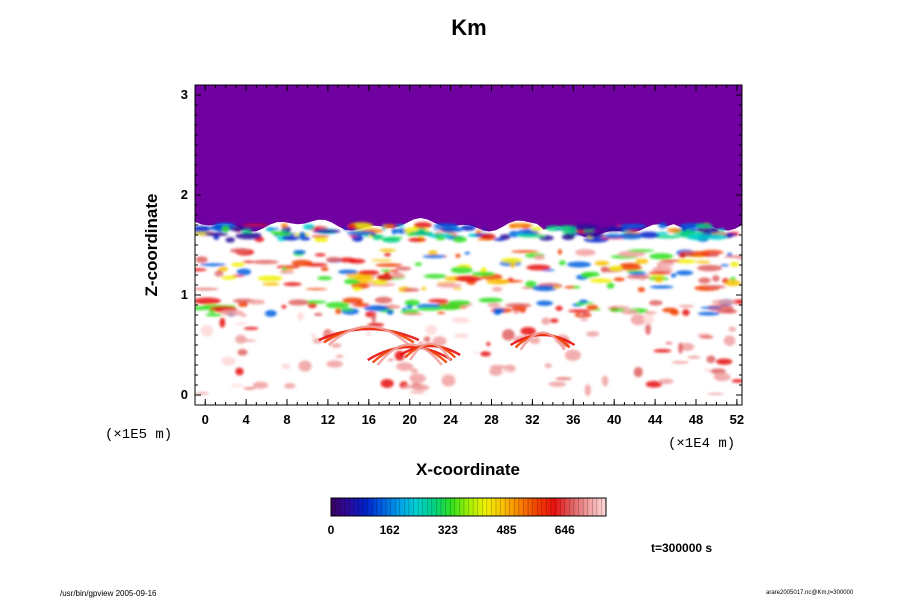  What do you see at coordinates (184, 194) in the screenshot?
I see `y-tick-label: 2` at bounding box center [184, 194].